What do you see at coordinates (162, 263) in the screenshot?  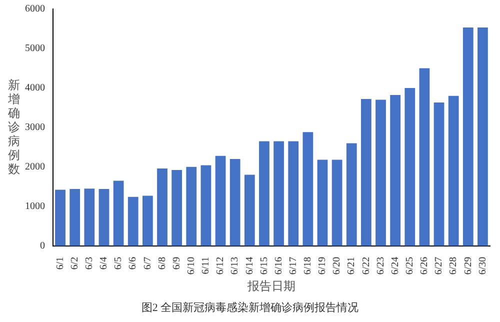 I see `x-tick-label: 6/8` at bounding box center [162, 263].